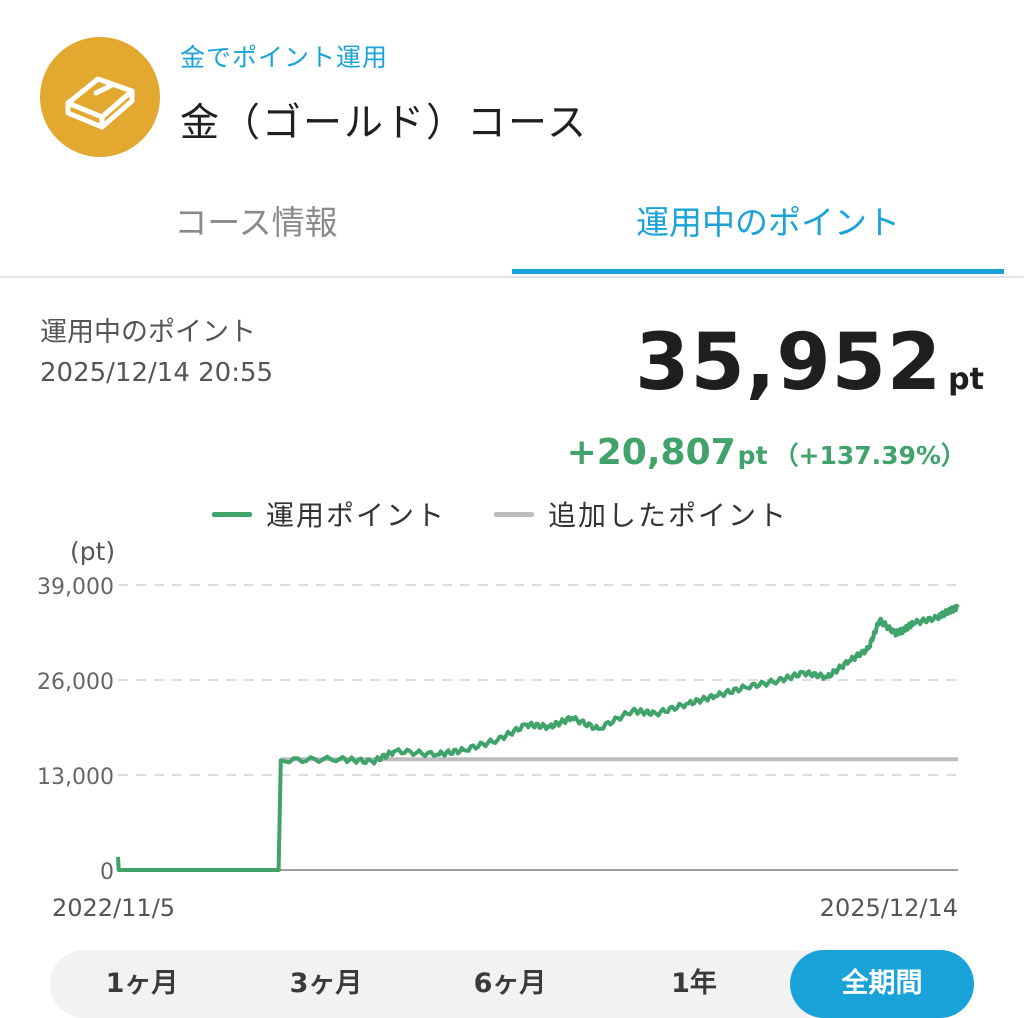 This screenshot has width=1024, height=1018. I want to click on range-selector: 1ヶ月 3ヶ月 6ヶ月 1年 全期間, so click(512, 984).